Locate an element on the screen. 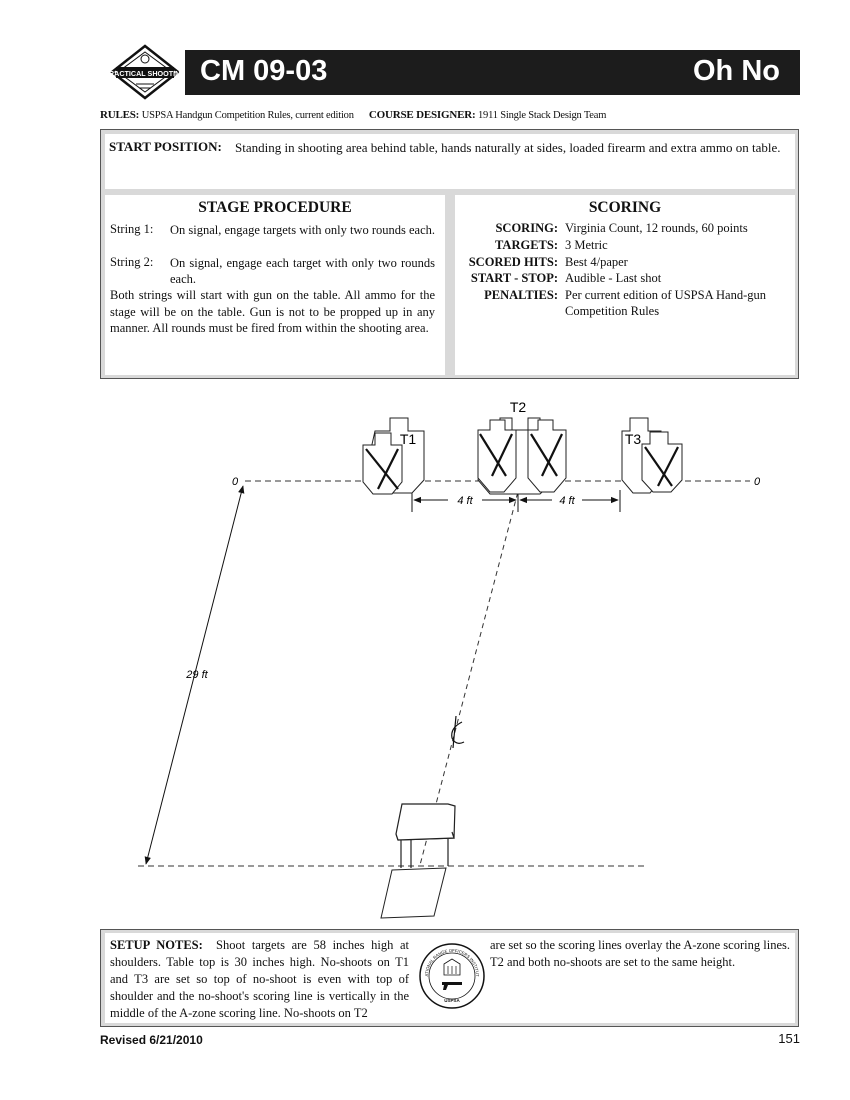 Image resolution: width=850 pixels, height=1100 pixels. zero-label-left: 0 is located at coordinates (235, 482).